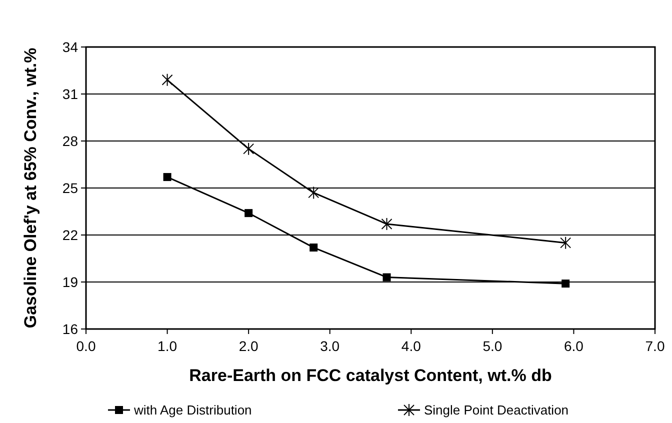 The width and height of the screenshot is (672, 423). I want to click on x-tick-label: 5.0, so click(492, 346).